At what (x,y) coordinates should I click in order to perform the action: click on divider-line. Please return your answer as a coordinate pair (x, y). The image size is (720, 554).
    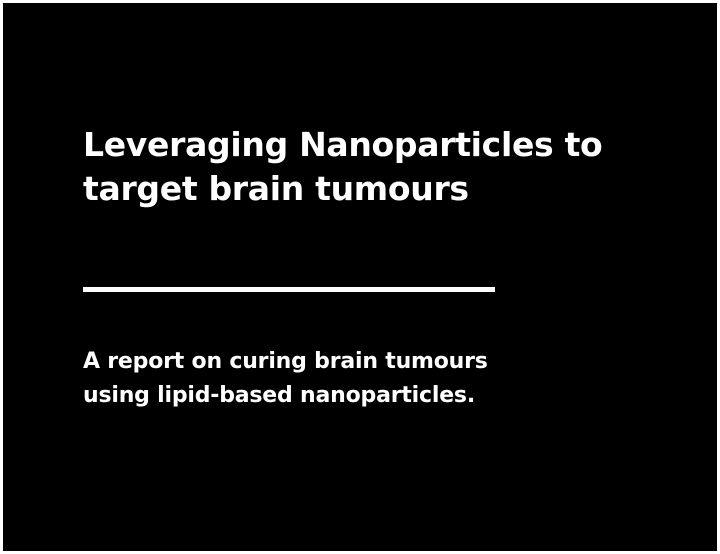
    Looking at the image, I should click on (289, 289).